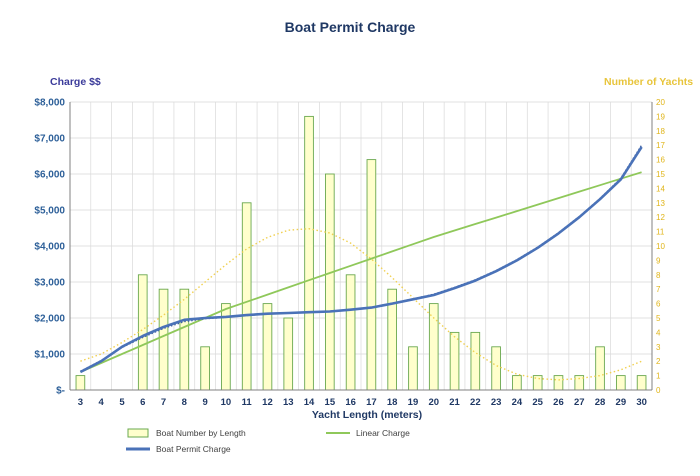  What do you see at coordinates (413, 402) in the screenshot?
I see `x-tick-label: 19` at bounding box center [413, 402].